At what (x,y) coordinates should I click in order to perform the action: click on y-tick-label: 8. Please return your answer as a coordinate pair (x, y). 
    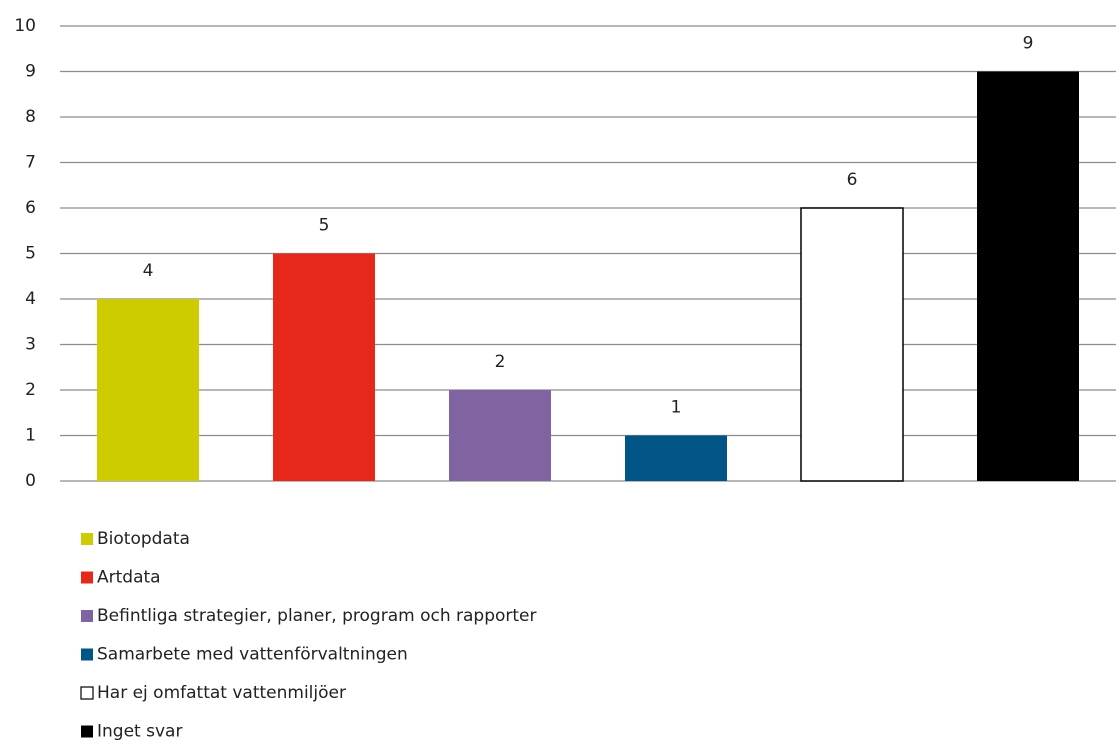
    Looking at the image, I should click on (30, 117).